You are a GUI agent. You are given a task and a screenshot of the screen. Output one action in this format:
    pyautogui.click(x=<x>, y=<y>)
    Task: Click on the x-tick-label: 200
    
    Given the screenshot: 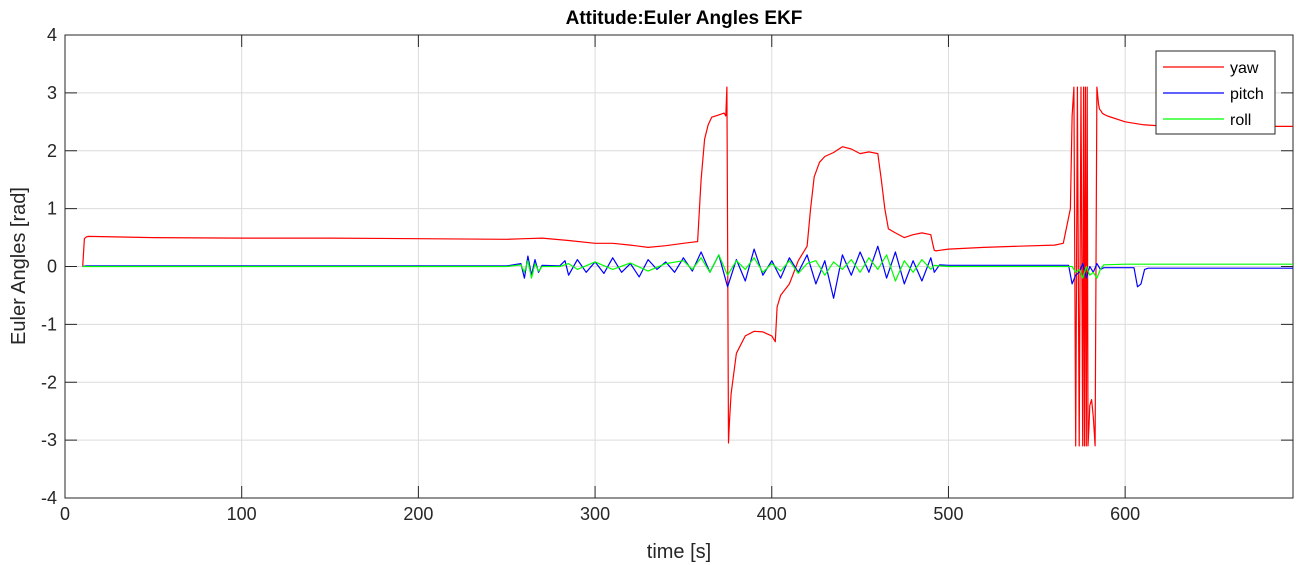 What is the action you would take?
    pyautogui.click(x=418, y=514)
    